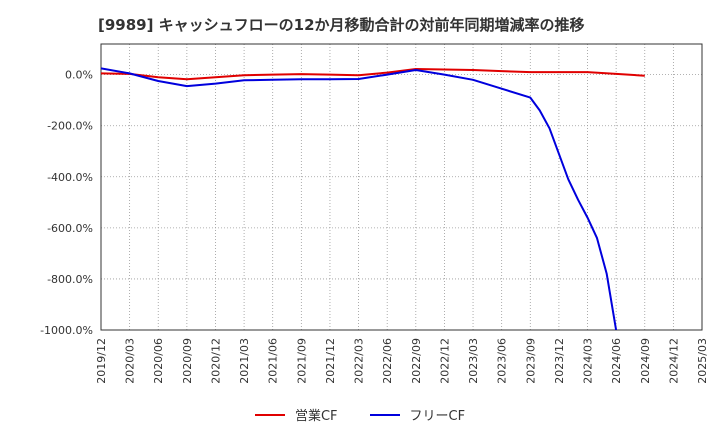  Describe the element at coordinates (158, 361) in the screenshot. I see `x-tick-label: 2020/06` at that location.